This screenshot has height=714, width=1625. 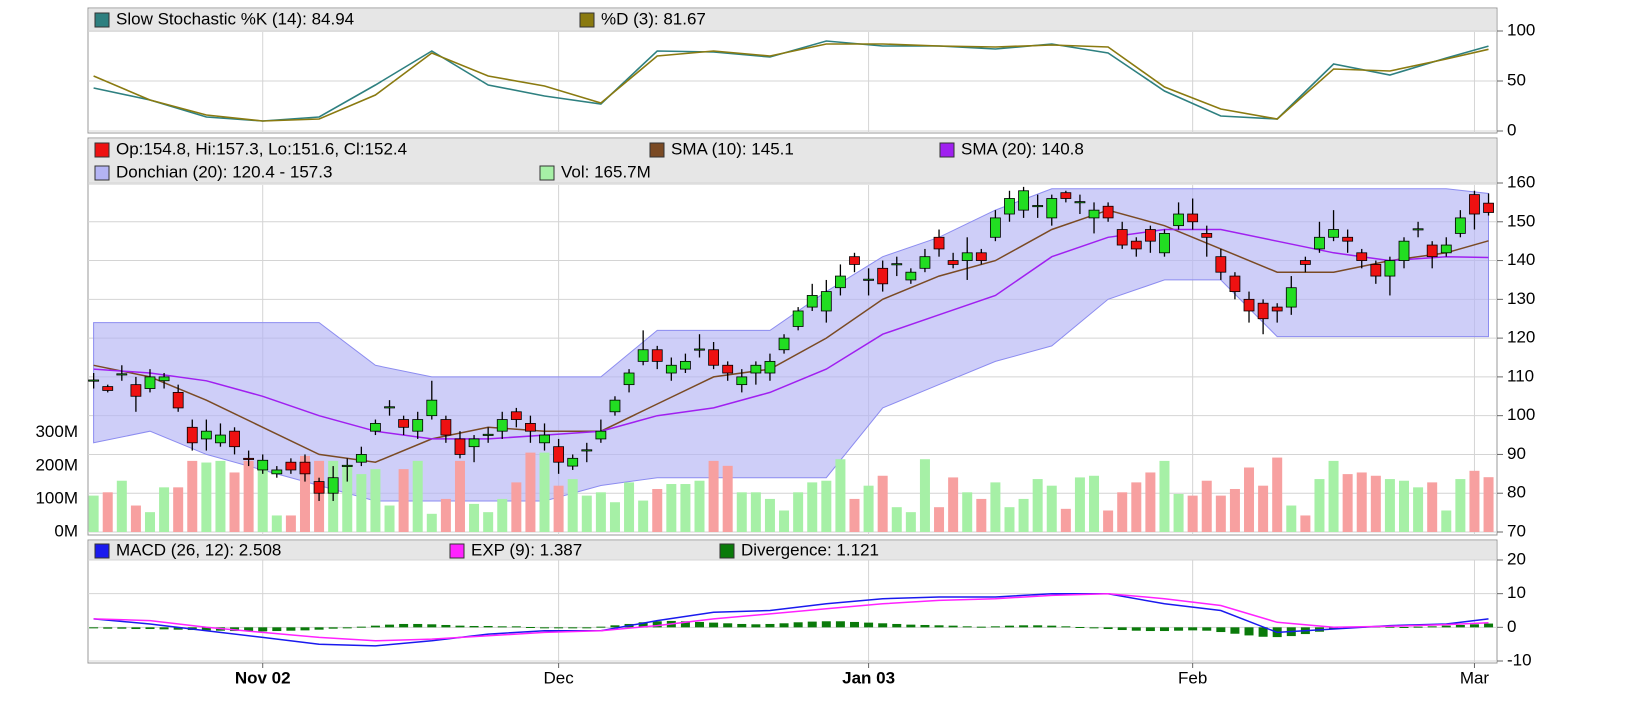 What do you see at coordinates (1521, 181) in the screenshot?
I see `y-tick-label: 160` at bounding box center [1521, 181].